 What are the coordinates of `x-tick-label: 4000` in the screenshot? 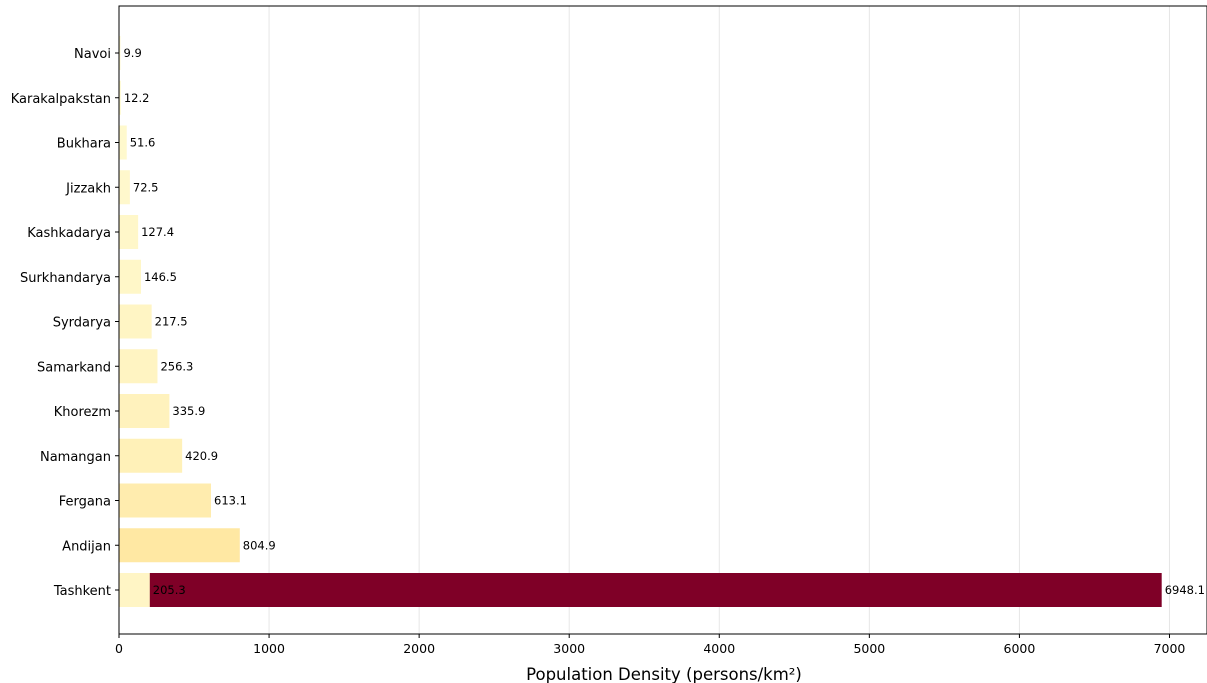 It's located at (719, 648).